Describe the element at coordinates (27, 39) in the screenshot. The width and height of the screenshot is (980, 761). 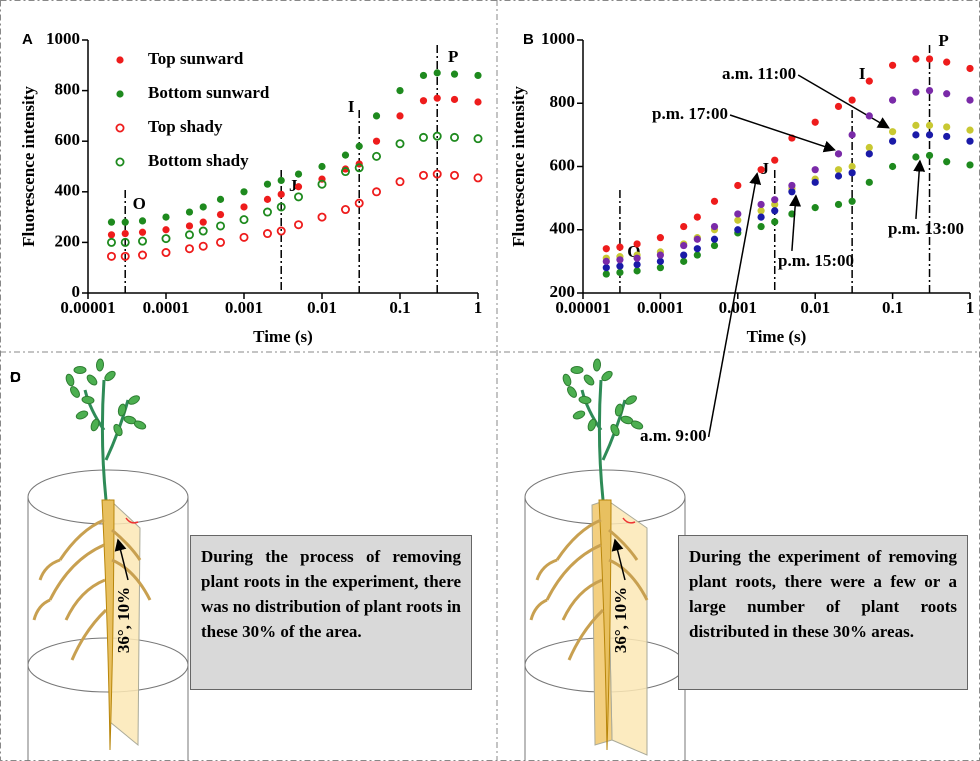
I see `panel-label: A` at that location.